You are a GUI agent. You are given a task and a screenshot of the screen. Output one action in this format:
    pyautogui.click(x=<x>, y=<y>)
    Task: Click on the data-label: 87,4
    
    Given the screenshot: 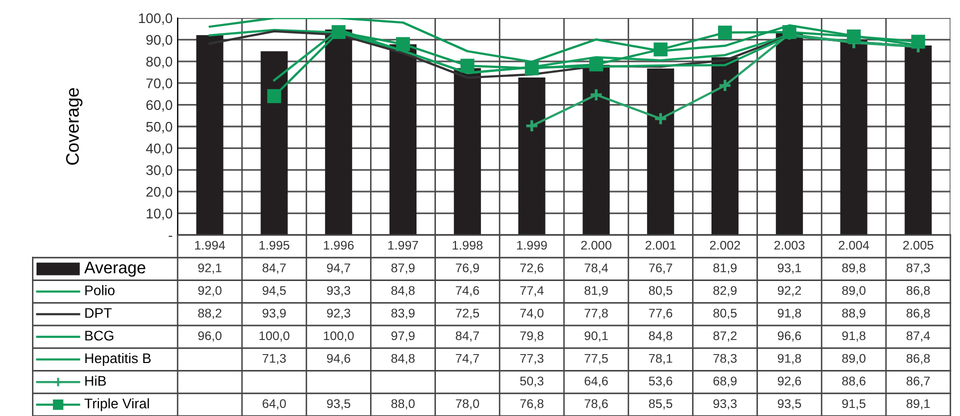 What is the action you would take?
    pyautogui.click(x=918, y=336)
    